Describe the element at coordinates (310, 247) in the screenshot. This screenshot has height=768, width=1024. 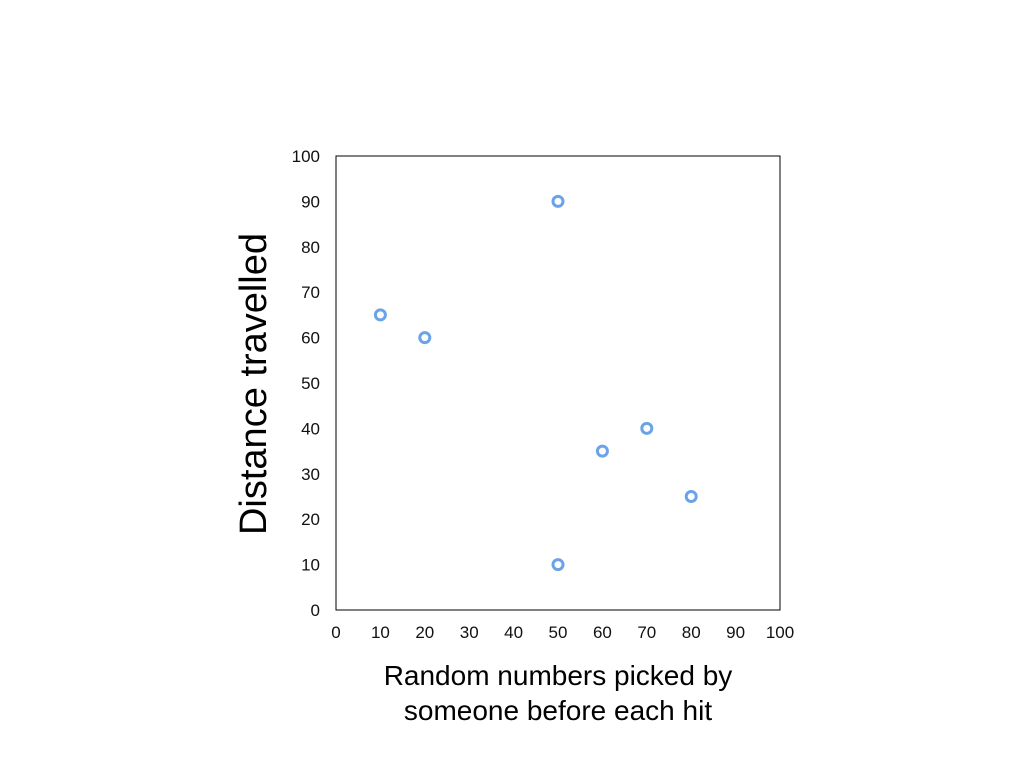
I see `y-tick-label: 80` at that location.